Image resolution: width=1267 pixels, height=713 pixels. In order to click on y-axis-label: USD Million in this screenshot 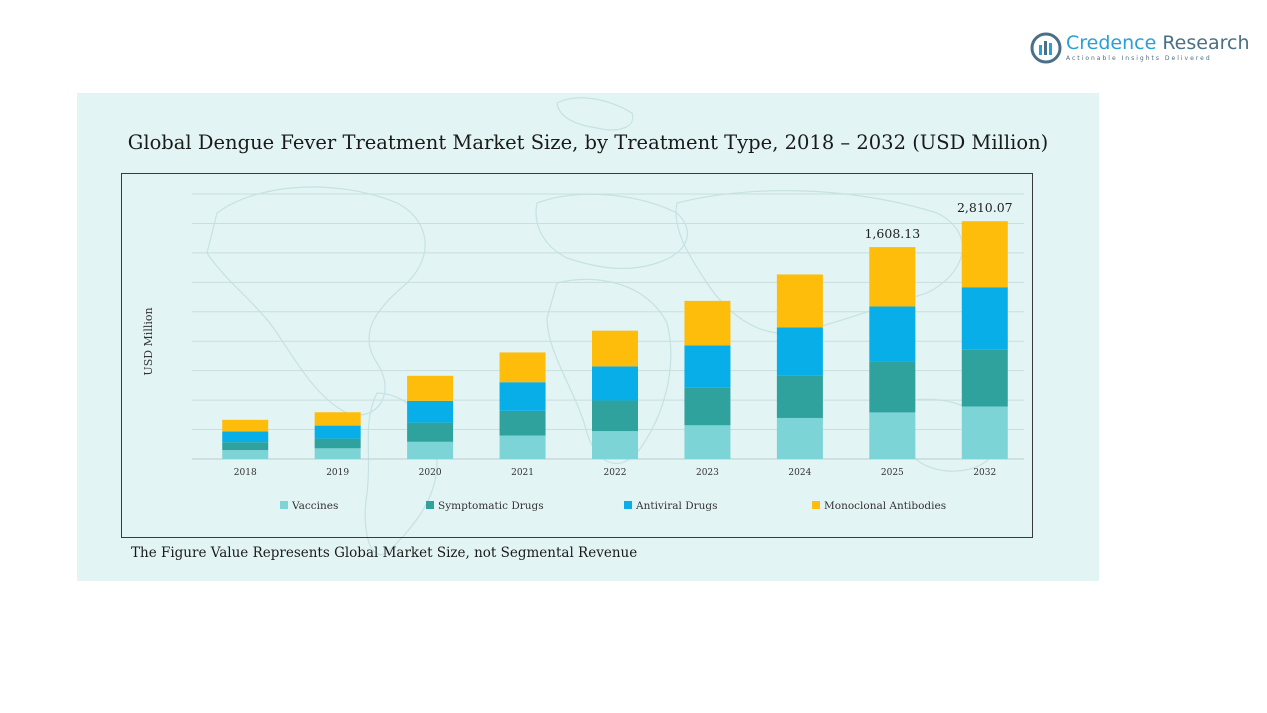, I will do `click(148, 341)`.